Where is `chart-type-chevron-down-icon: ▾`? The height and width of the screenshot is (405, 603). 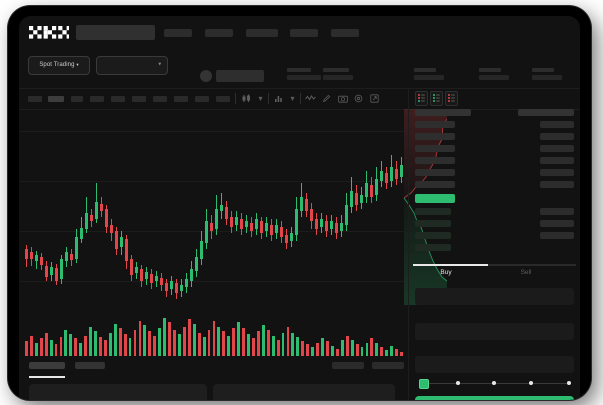 chart-type-chevron-down-icon: ▾ is located at coordinates (260, 98).